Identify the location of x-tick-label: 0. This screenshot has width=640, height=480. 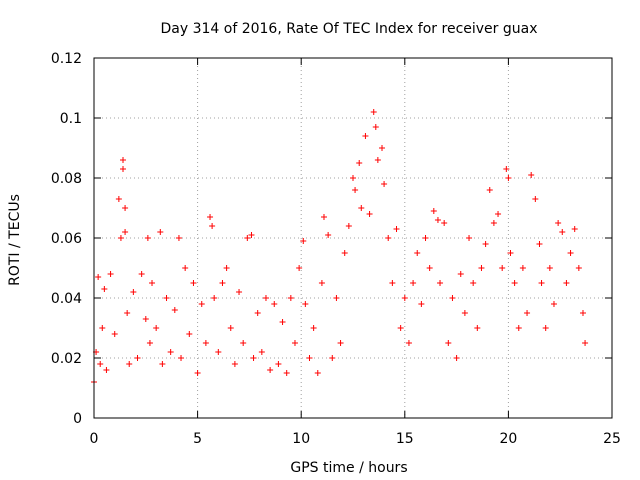
(94, 439).